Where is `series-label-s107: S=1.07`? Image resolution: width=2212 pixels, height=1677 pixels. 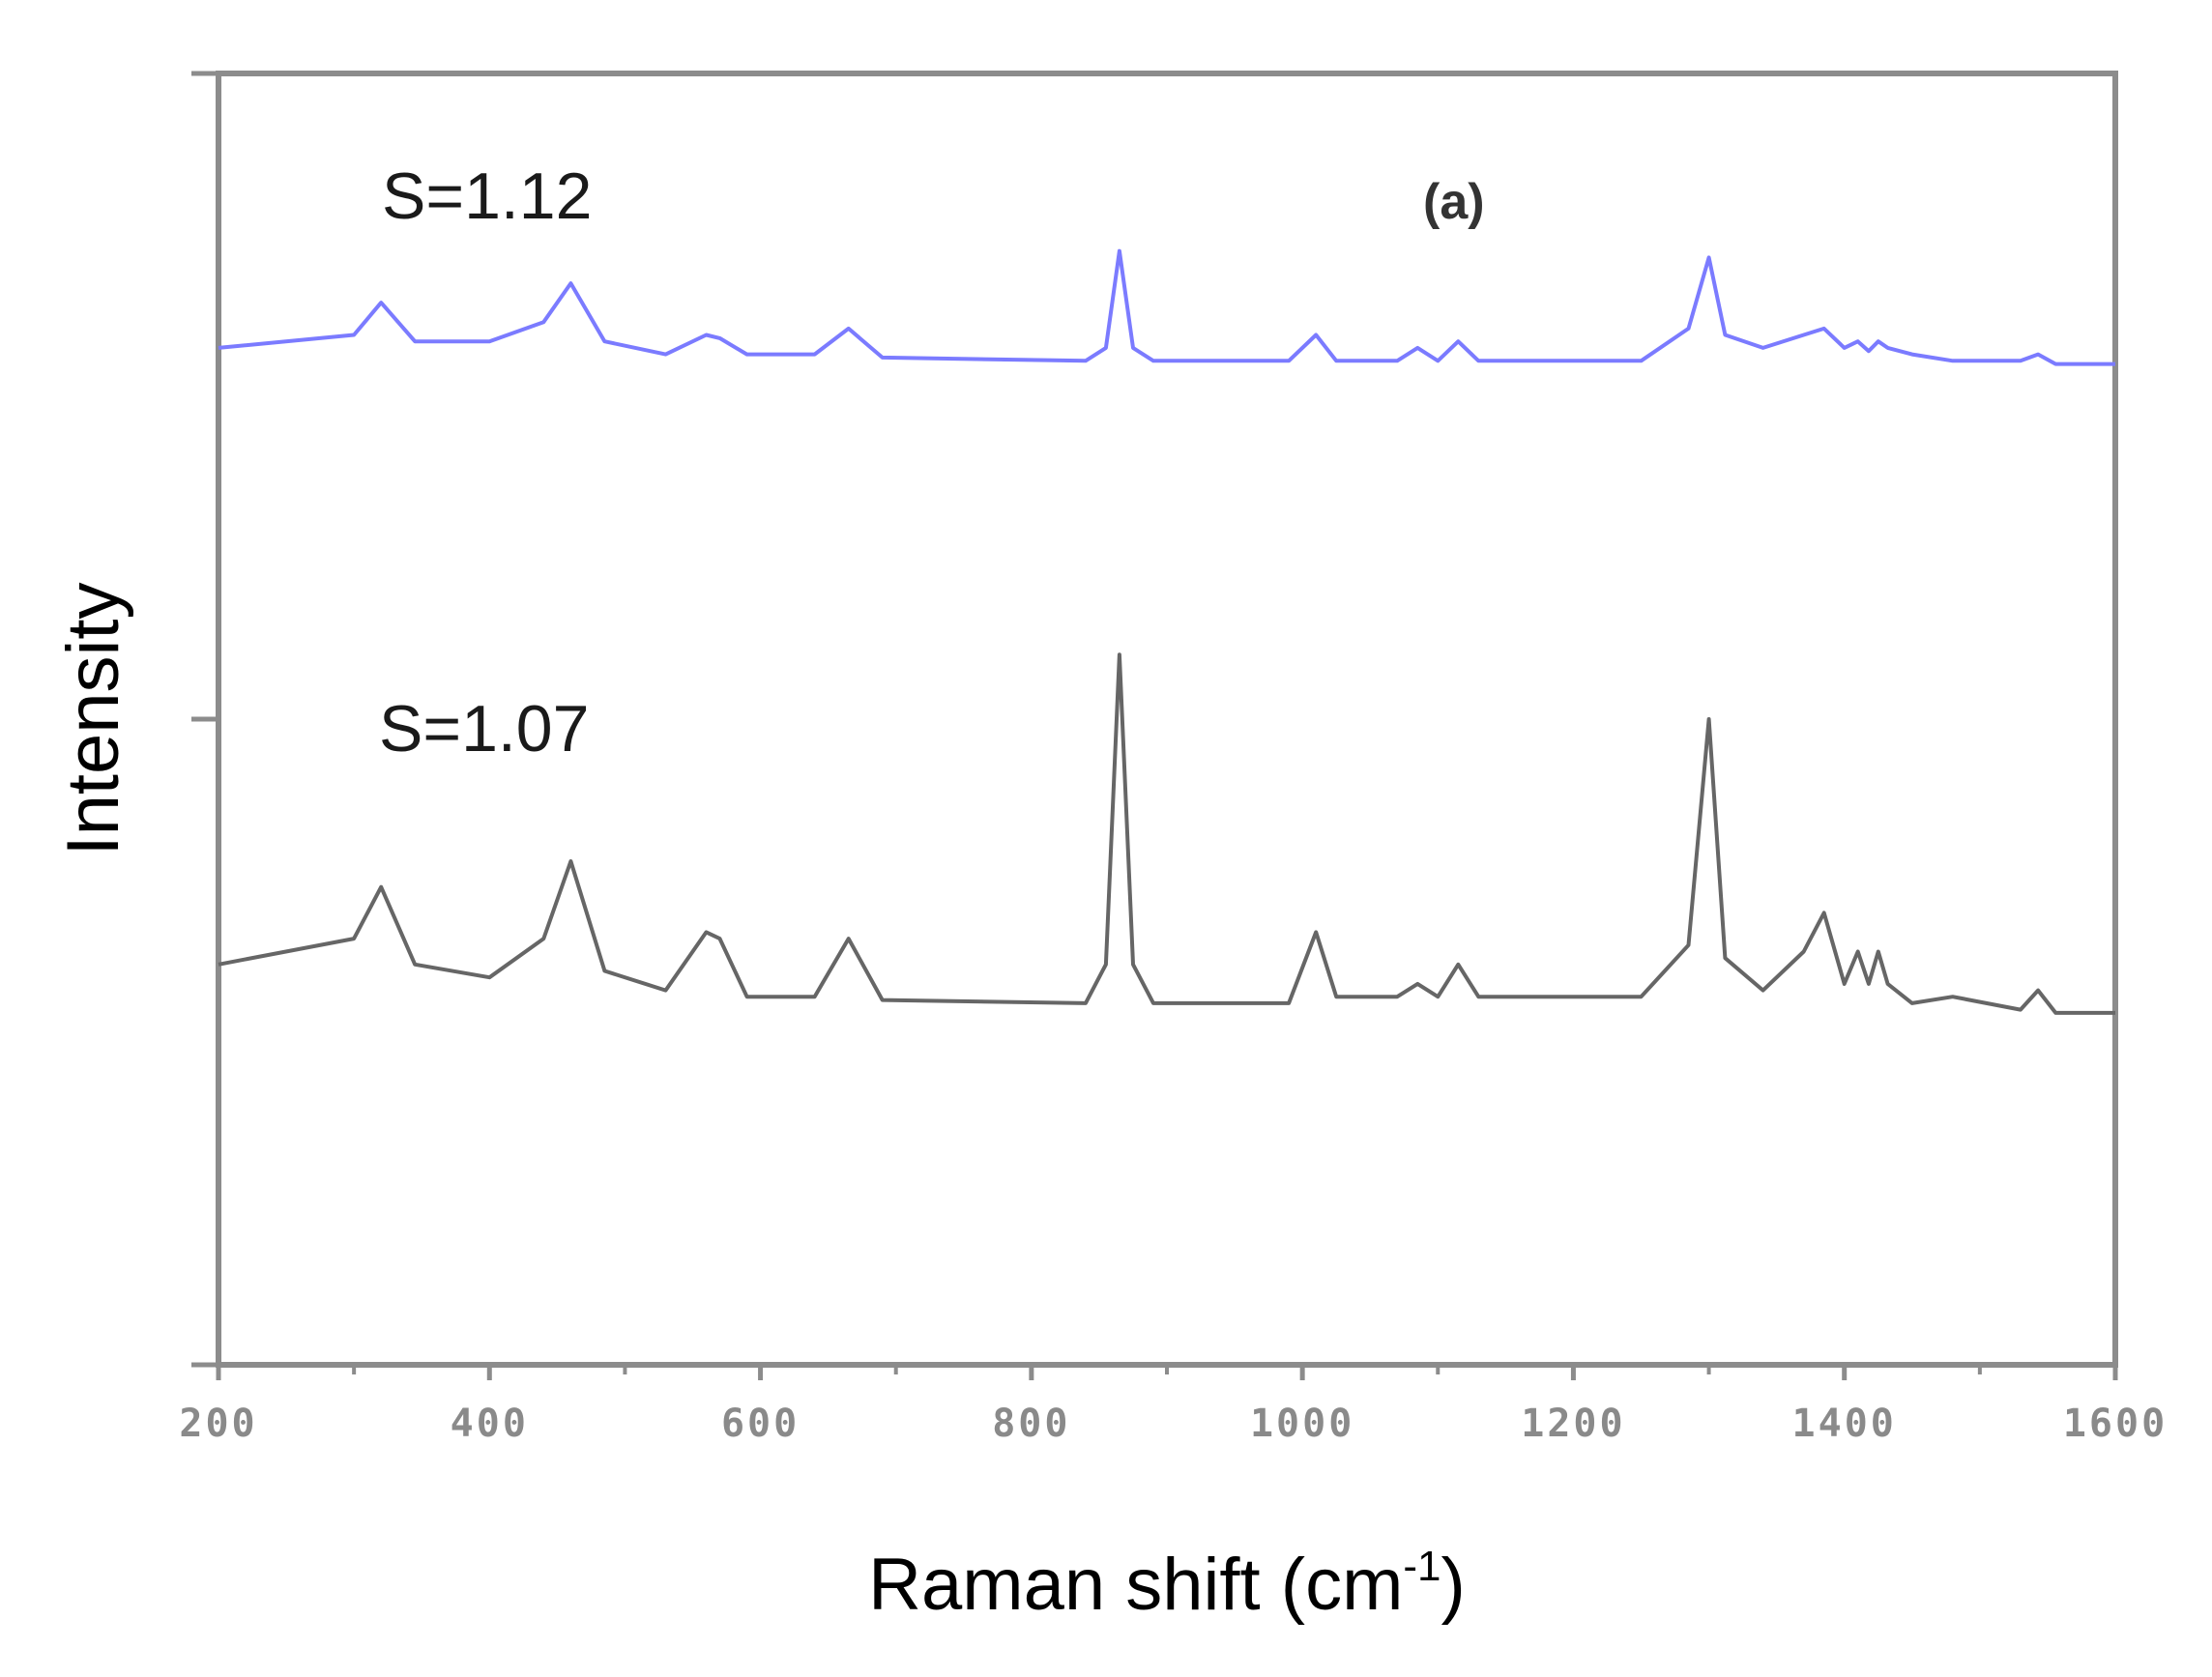
series-label-s107: S=1.07 is located at coordinates (484, 729).